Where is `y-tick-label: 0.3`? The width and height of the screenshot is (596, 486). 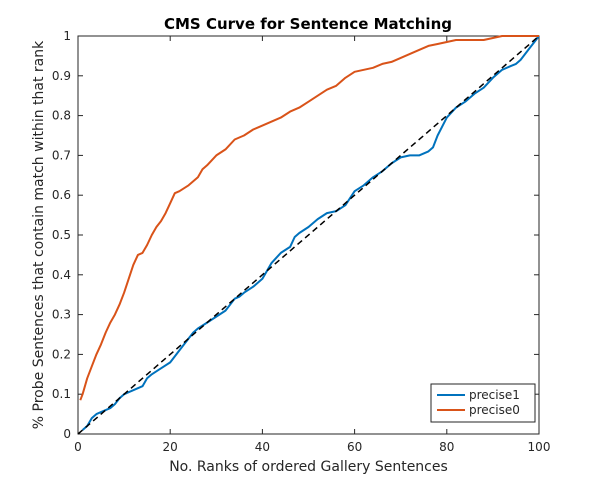
y-tick-label: 0.3 is located at coordinates (61, 315).